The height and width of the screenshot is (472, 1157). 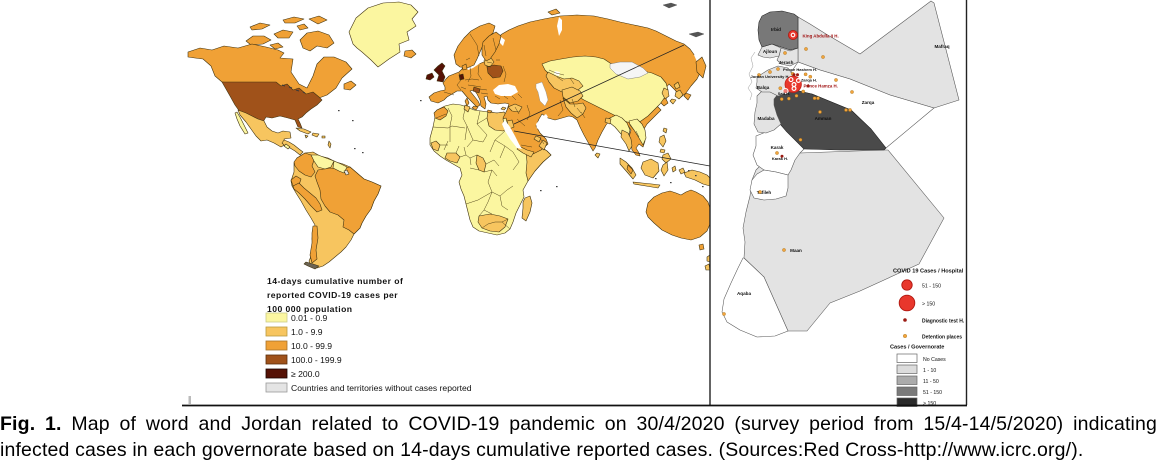 I want to click on svg-text: Cases / Governorate, so click(x=917, y=348).